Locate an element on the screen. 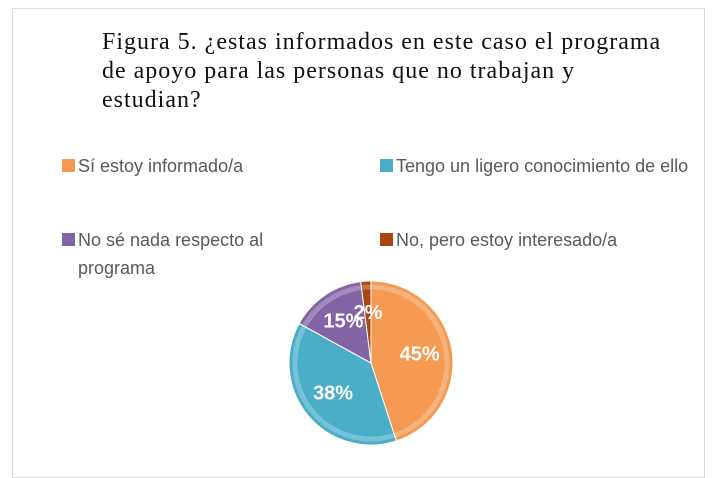 The height and width of the screenshot is (478, 718). legend-label: Sí estoy informado/a is located at coordinates (161, 166).